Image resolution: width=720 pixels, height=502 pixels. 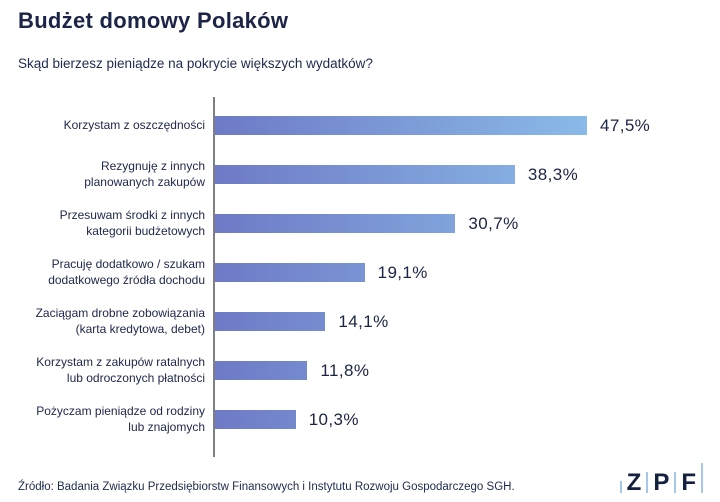 What do you see at coordinates (333, 419) in the screenshot?
I see `value-label: 10,3%` at bounding box center [333, 419].